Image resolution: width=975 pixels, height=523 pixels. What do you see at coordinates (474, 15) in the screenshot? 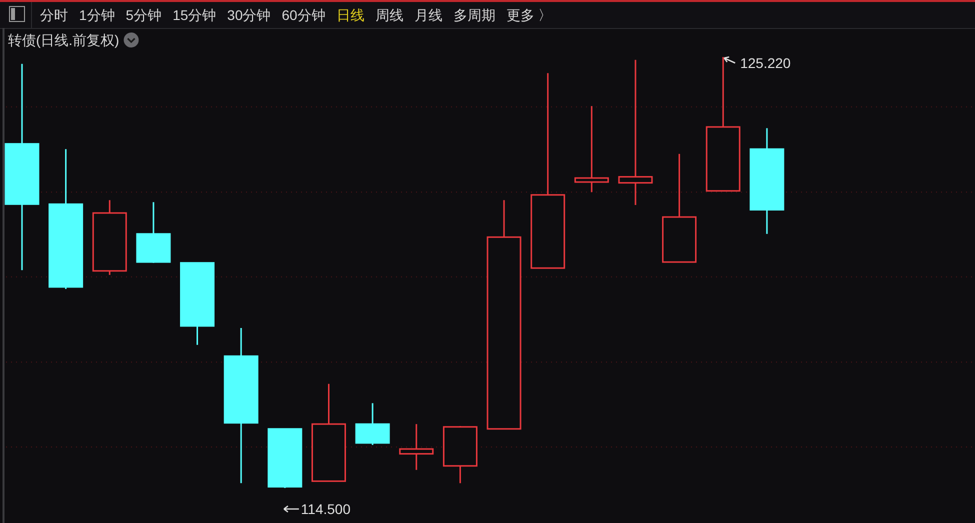
I see `text: 多周期` at bounding box center [474, 15].